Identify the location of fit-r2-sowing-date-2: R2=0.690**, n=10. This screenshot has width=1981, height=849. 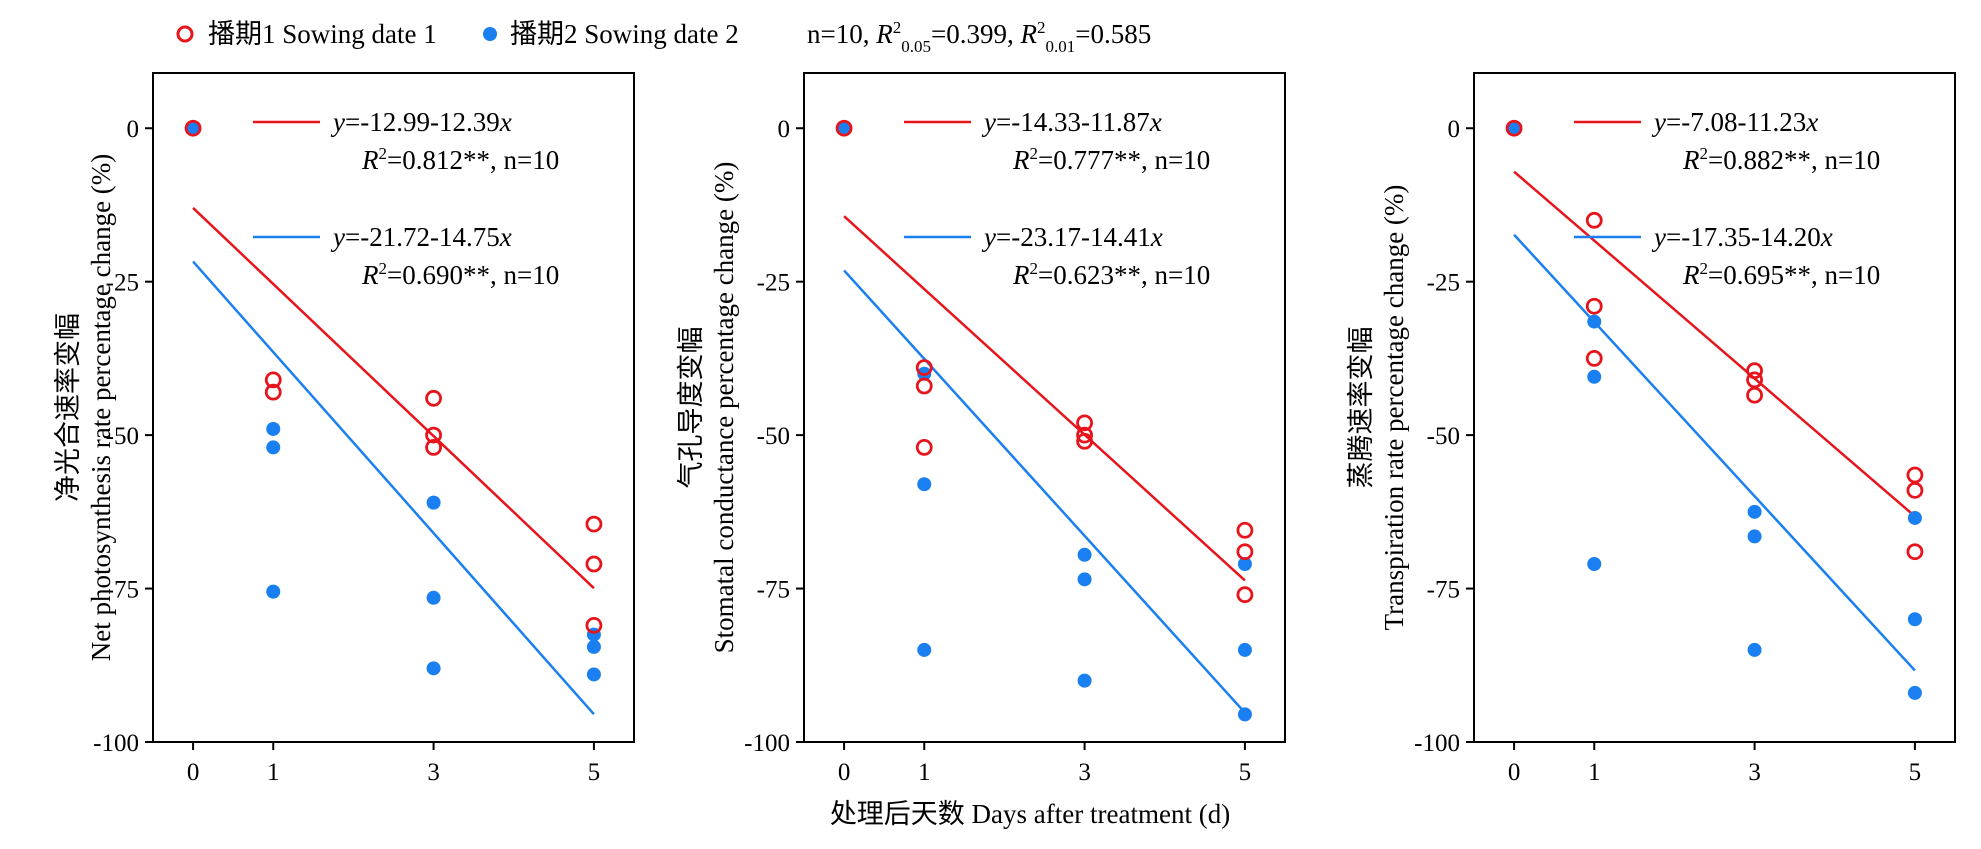
(460, 274).